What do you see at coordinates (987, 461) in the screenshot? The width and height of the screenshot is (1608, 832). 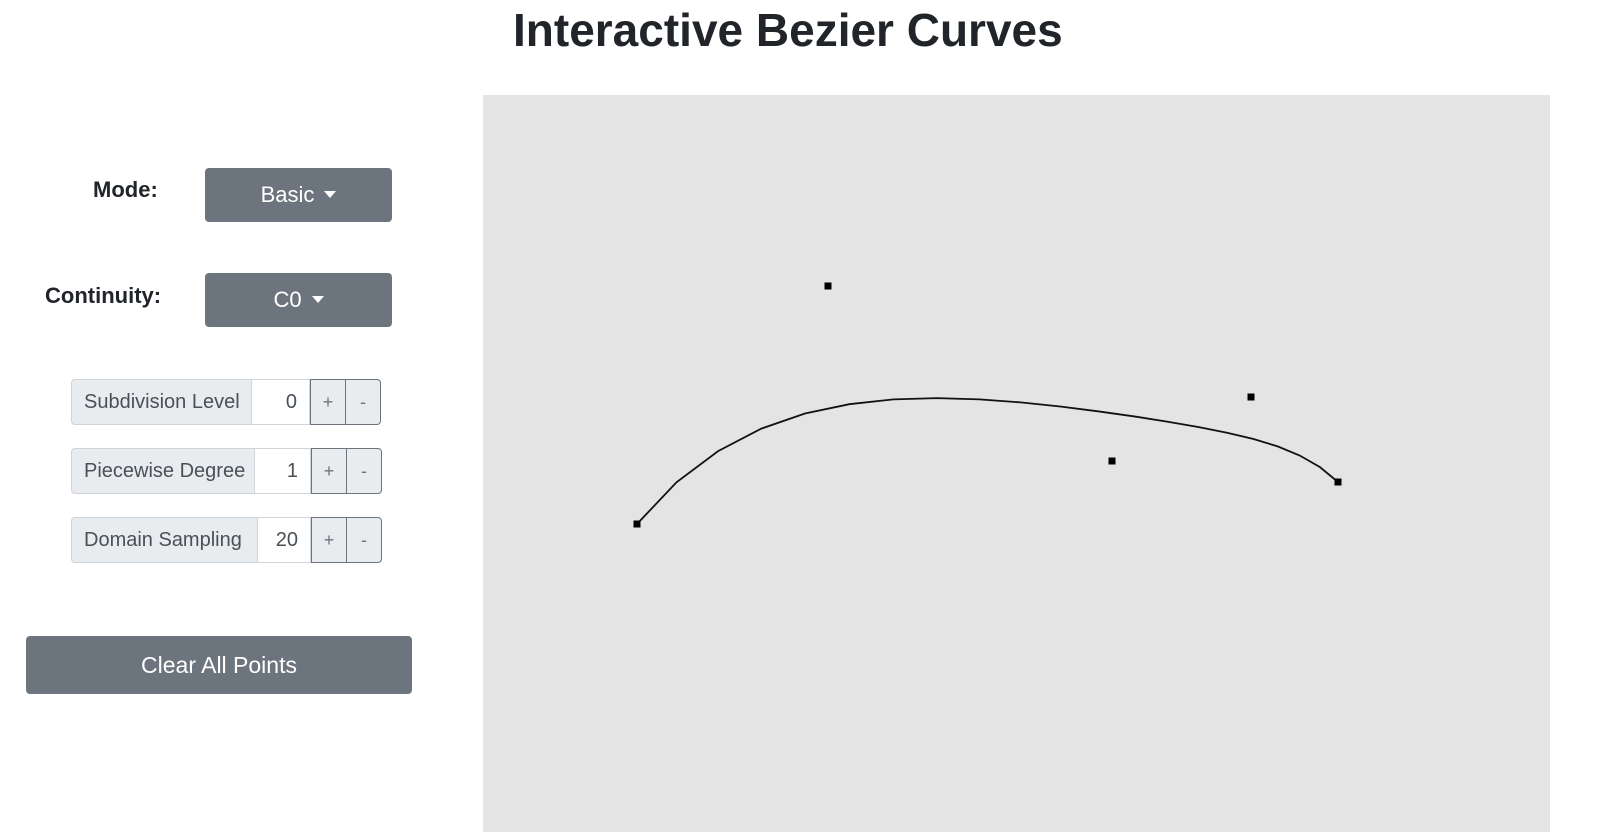 I see `bezier-curve` at bounding box center [987, 461].